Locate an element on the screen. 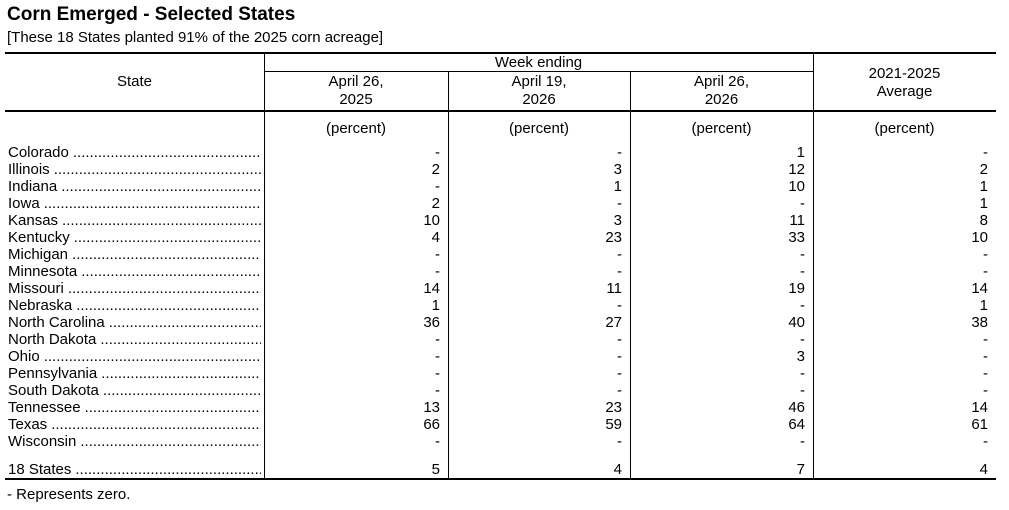 This screenshot has width=1009, height=510. table-row: Kansas 10 3 11 8 is located at coordinates (500, 220).